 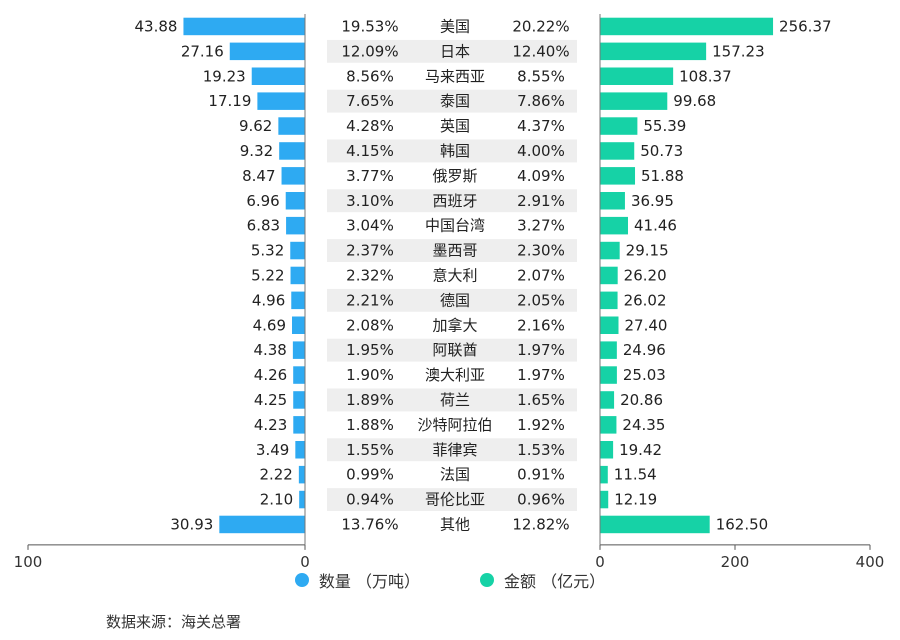 What do you see at coordinates (635, 500) in the screenshot?
I see `amount-value-label: 12.19` at bounding box center [635, 500].